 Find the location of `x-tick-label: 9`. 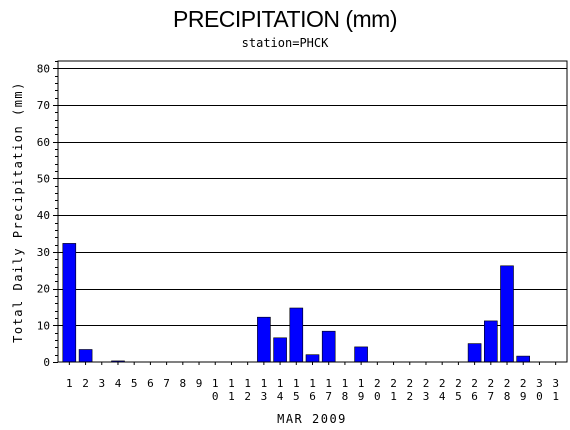

x-tick-label: 9 is located at coordinates (199, 383).